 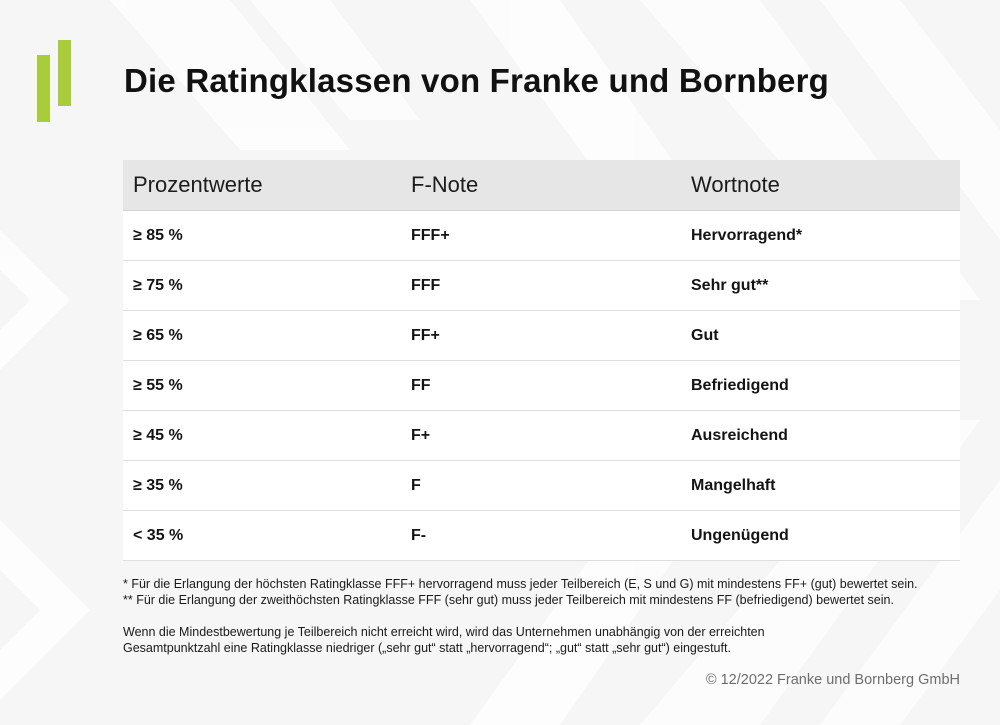 I want to click on table-row: ≥ 45 % F+ Ausreichend, so click(x=541, y=436).